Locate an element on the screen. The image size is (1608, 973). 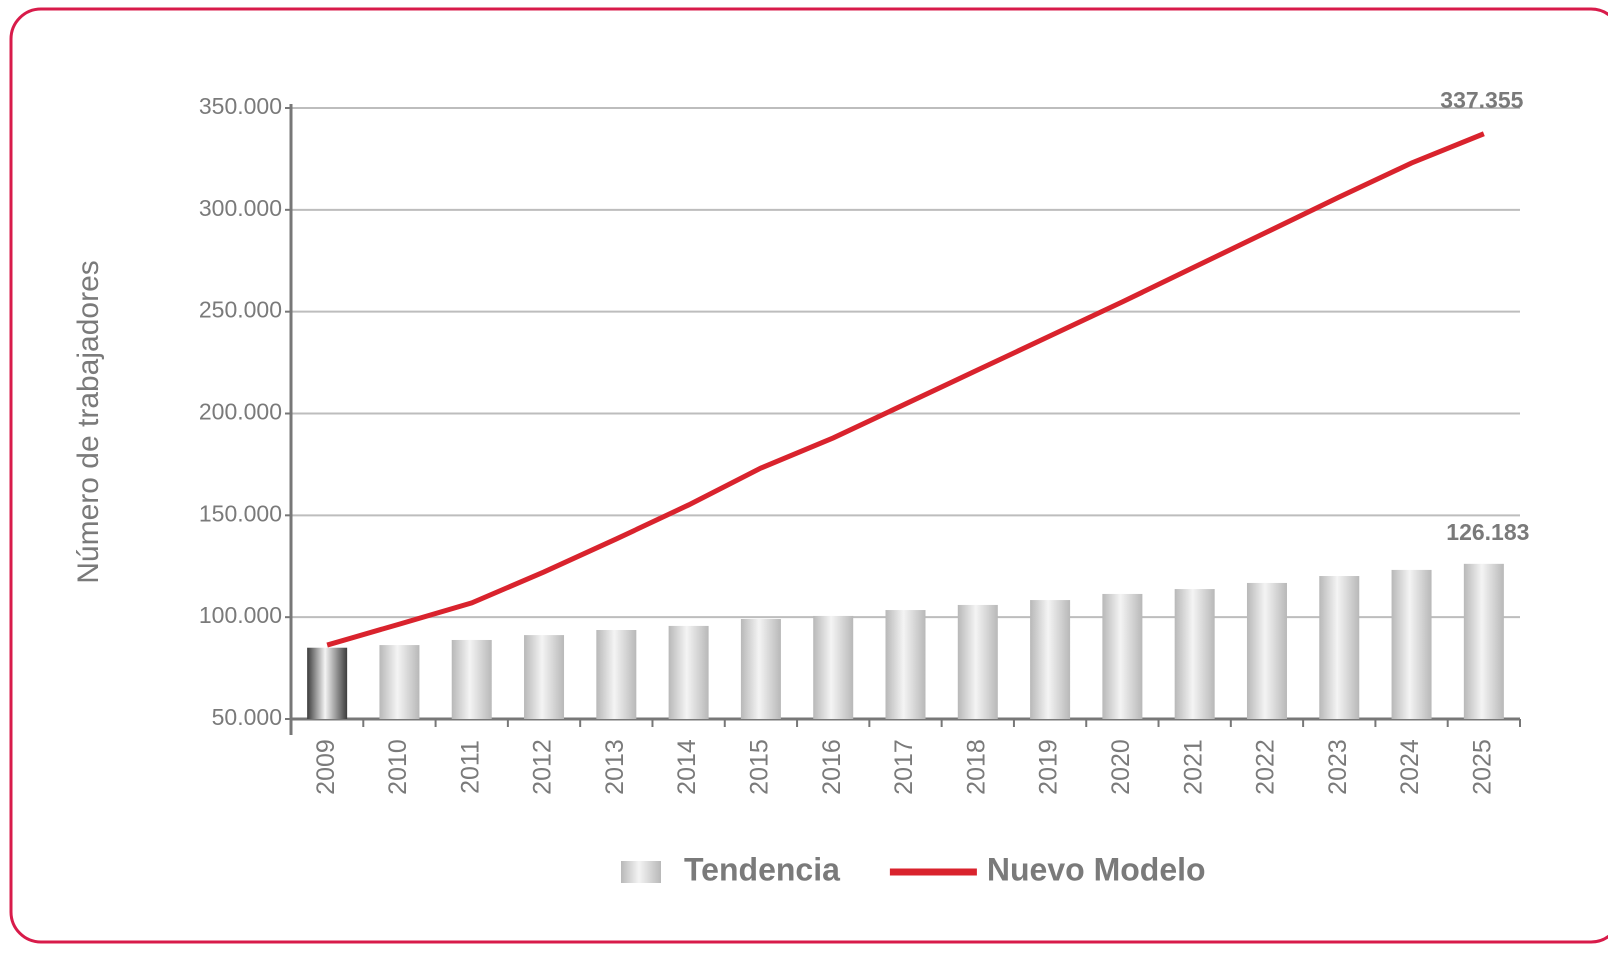
value-label: 126.183 is located at coordinates (1487, 532).